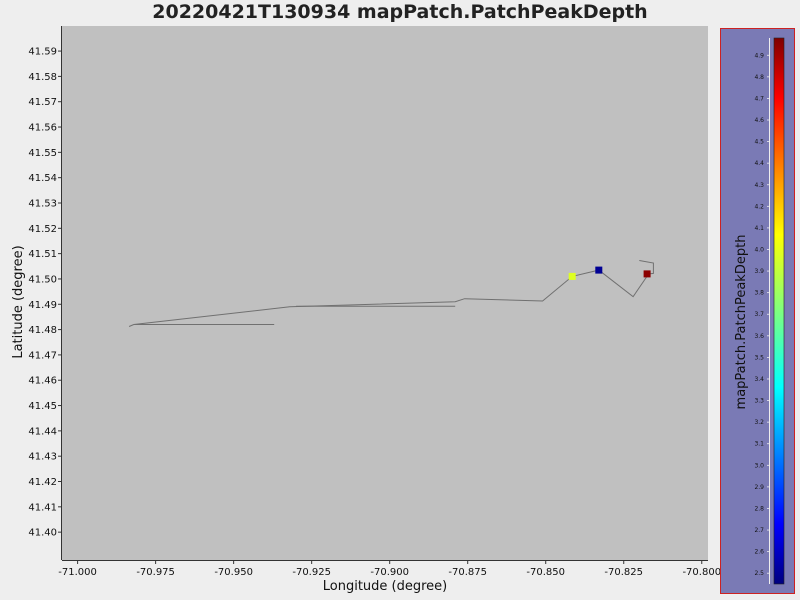  What do you see at coordinates (759, 185) in the screenshot?
I see `colorbar-tick-label: 4.3` at bounding box center [759, 185].